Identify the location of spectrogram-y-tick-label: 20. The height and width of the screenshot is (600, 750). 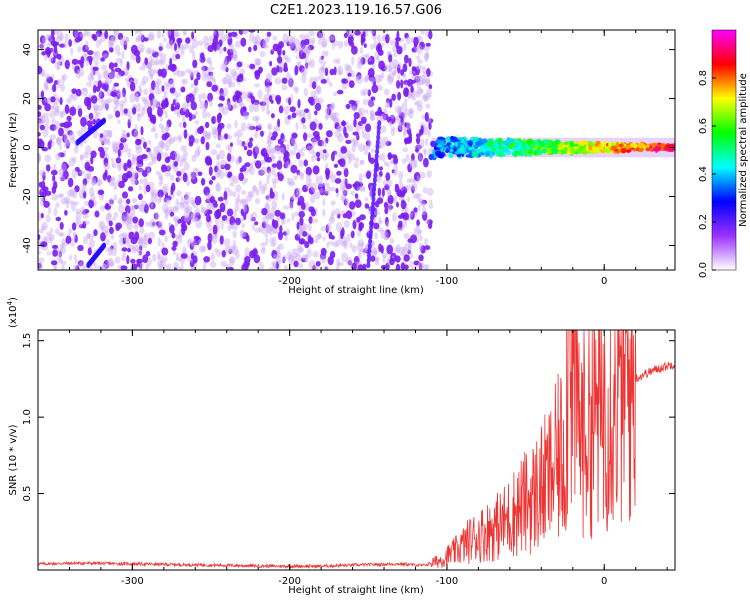
(27, 98).